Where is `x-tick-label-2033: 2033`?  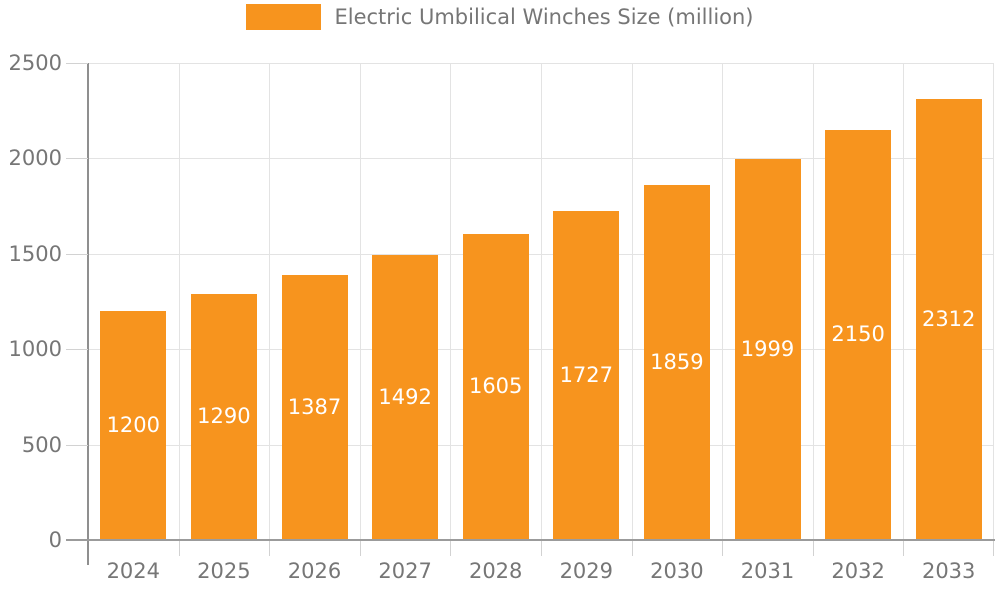
x-tick-label-2033: 2033 is located at coordinates (948, 571).